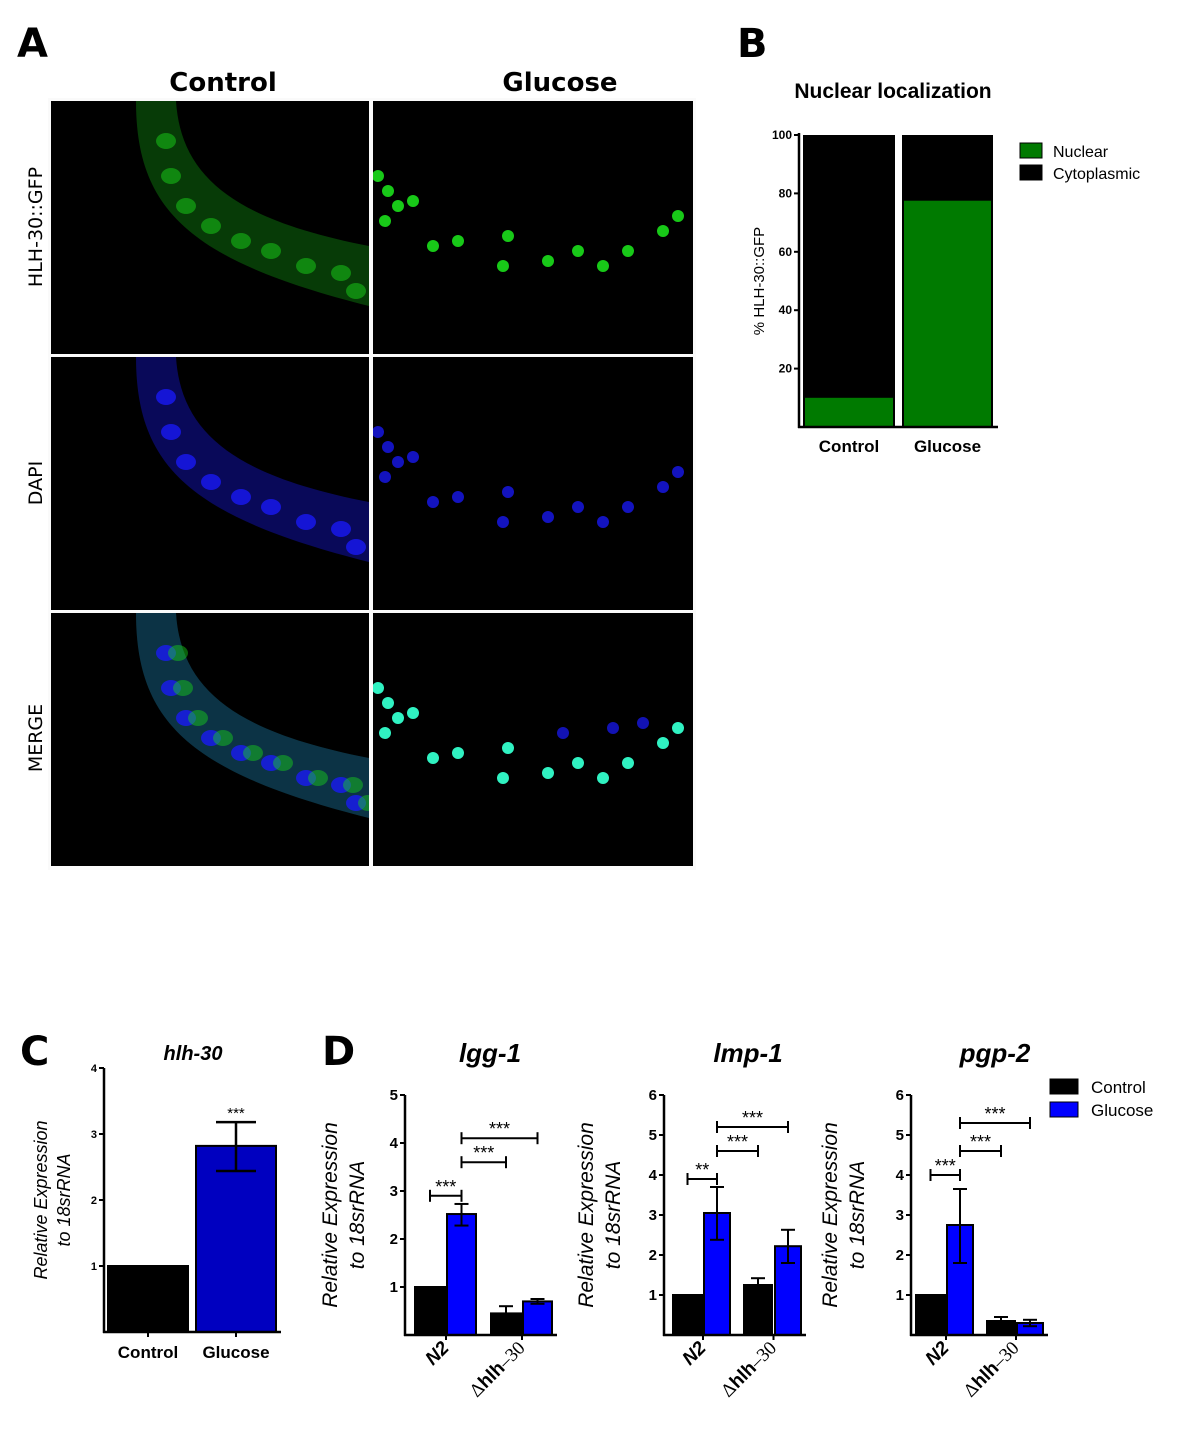  I want to click on micrograph-canvas, so click(528, 477).